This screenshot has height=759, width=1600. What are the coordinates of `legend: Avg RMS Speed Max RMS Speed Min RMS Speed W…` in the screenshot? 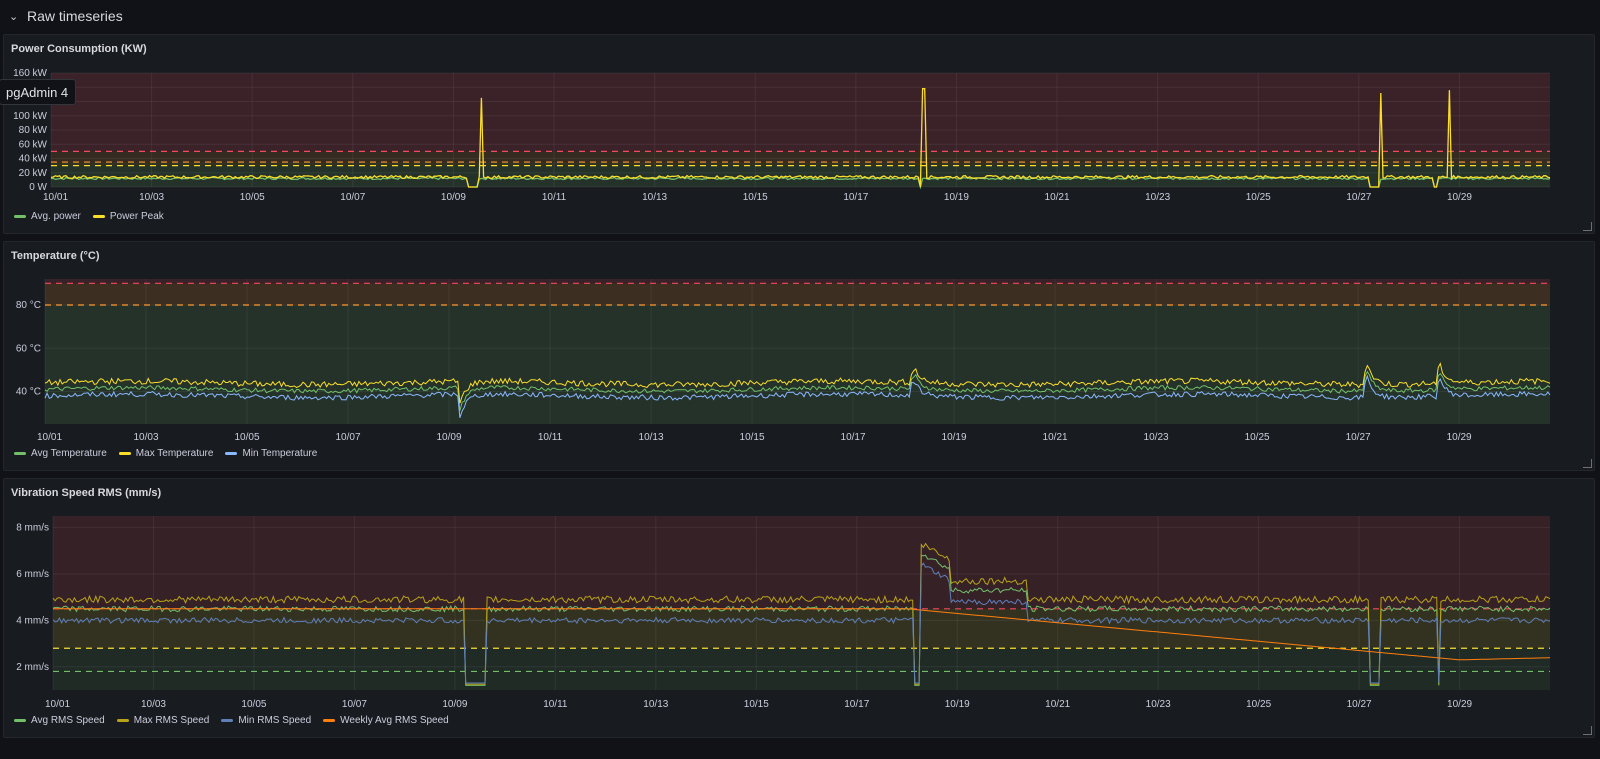 It's located at (231, 720).